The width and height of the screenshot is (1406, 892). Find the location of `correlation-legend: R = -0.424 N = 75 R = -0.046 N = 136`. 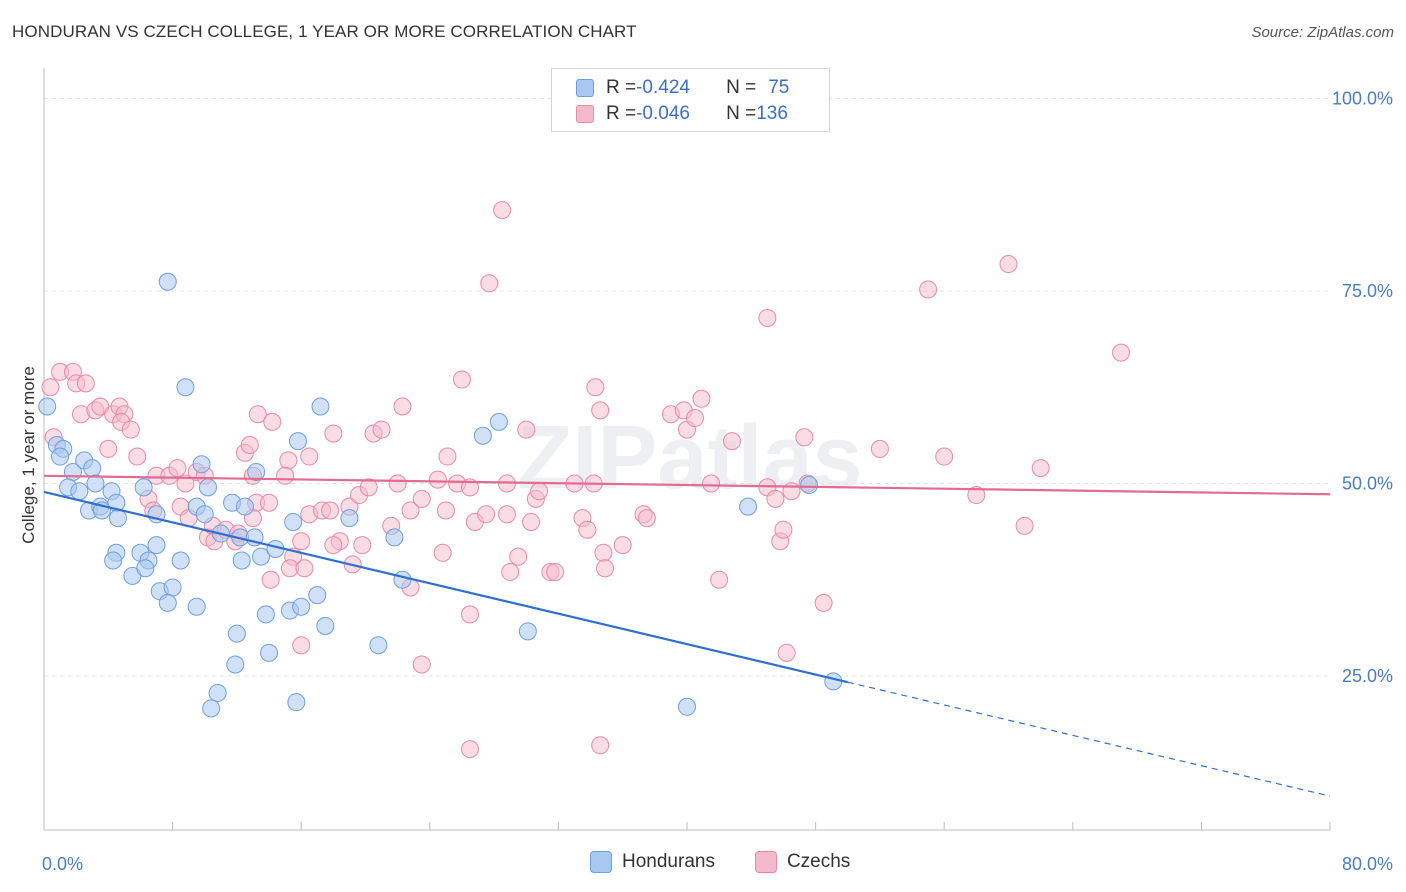

correlation-legend: R = -0.424 N = 75 R = -0.046 N = 136 is located at coordinates (690, 100).